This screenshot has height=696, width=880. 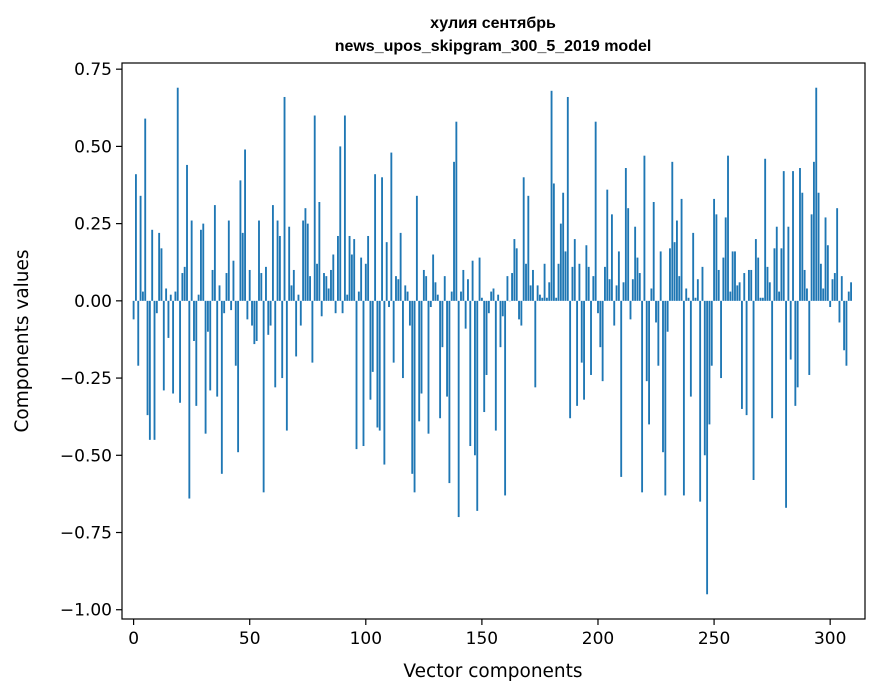 I want to click on y-tick-label: 0.75, so click(x=93, y=70).